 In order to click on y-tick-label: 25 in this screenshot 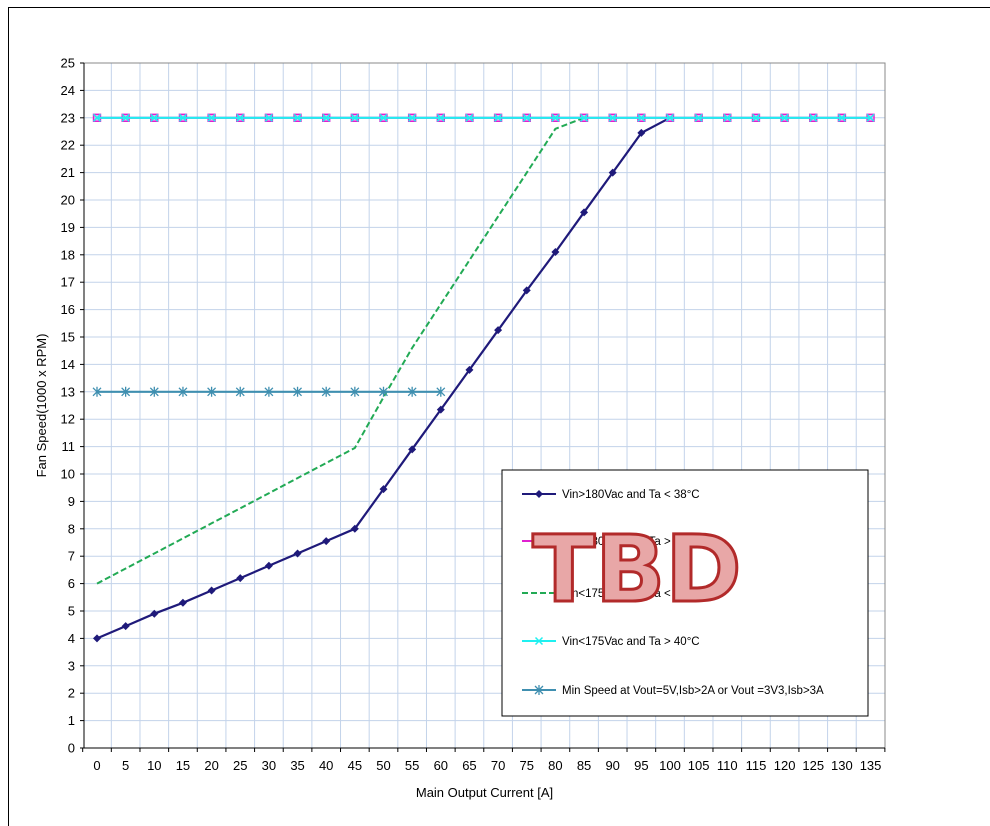, I will do `click(68, 63)`.